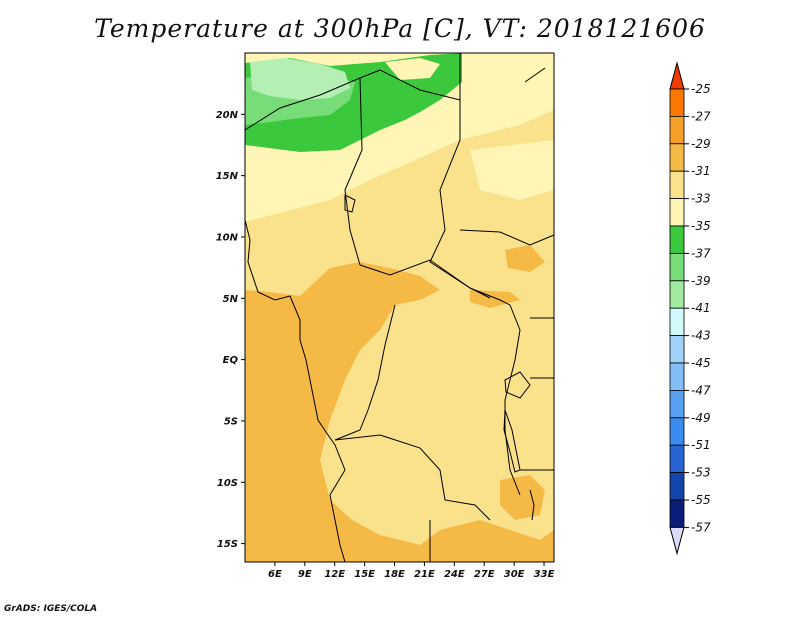 Image resolution: width=800 pixels, height=618 pixels. What do you see at coordinates (412, 477) in the screenshot?
I see `border-angola` at bounding box center [412, 477].